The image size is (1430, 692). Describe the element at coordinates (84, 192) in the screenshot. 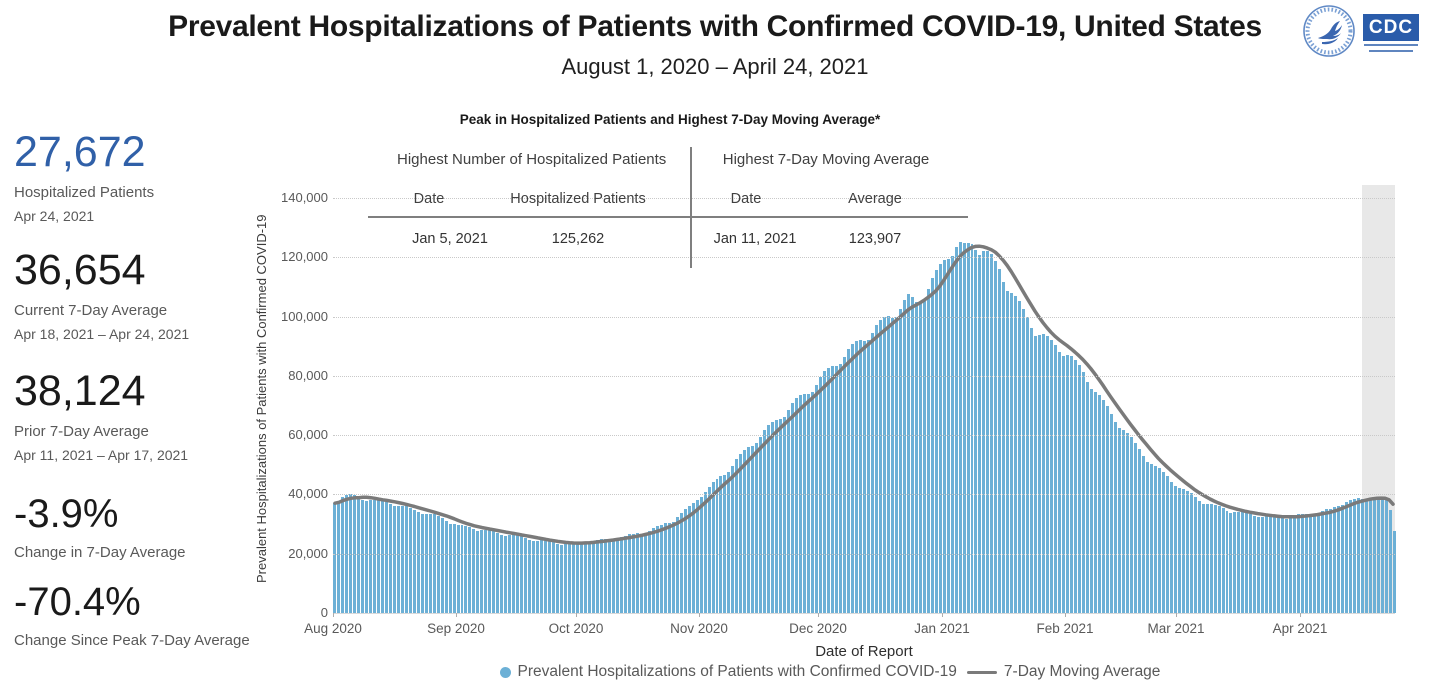

I see `stat-label: Hospitalized Patients` at that location.